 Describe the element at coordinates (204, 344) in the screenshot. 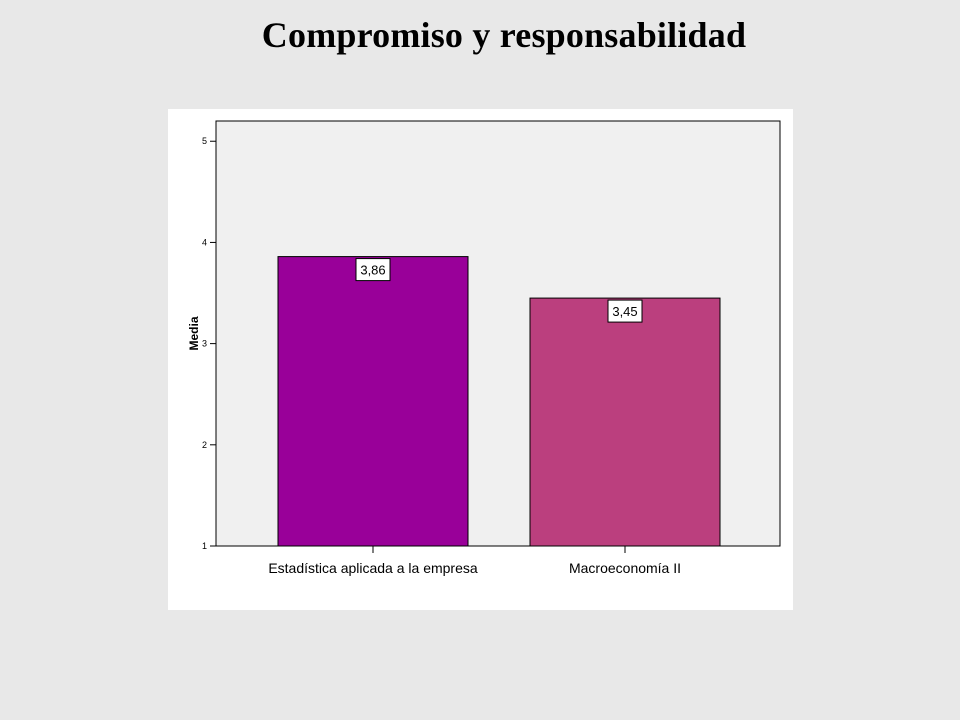

I see `y-tick-label: 3` at that location.